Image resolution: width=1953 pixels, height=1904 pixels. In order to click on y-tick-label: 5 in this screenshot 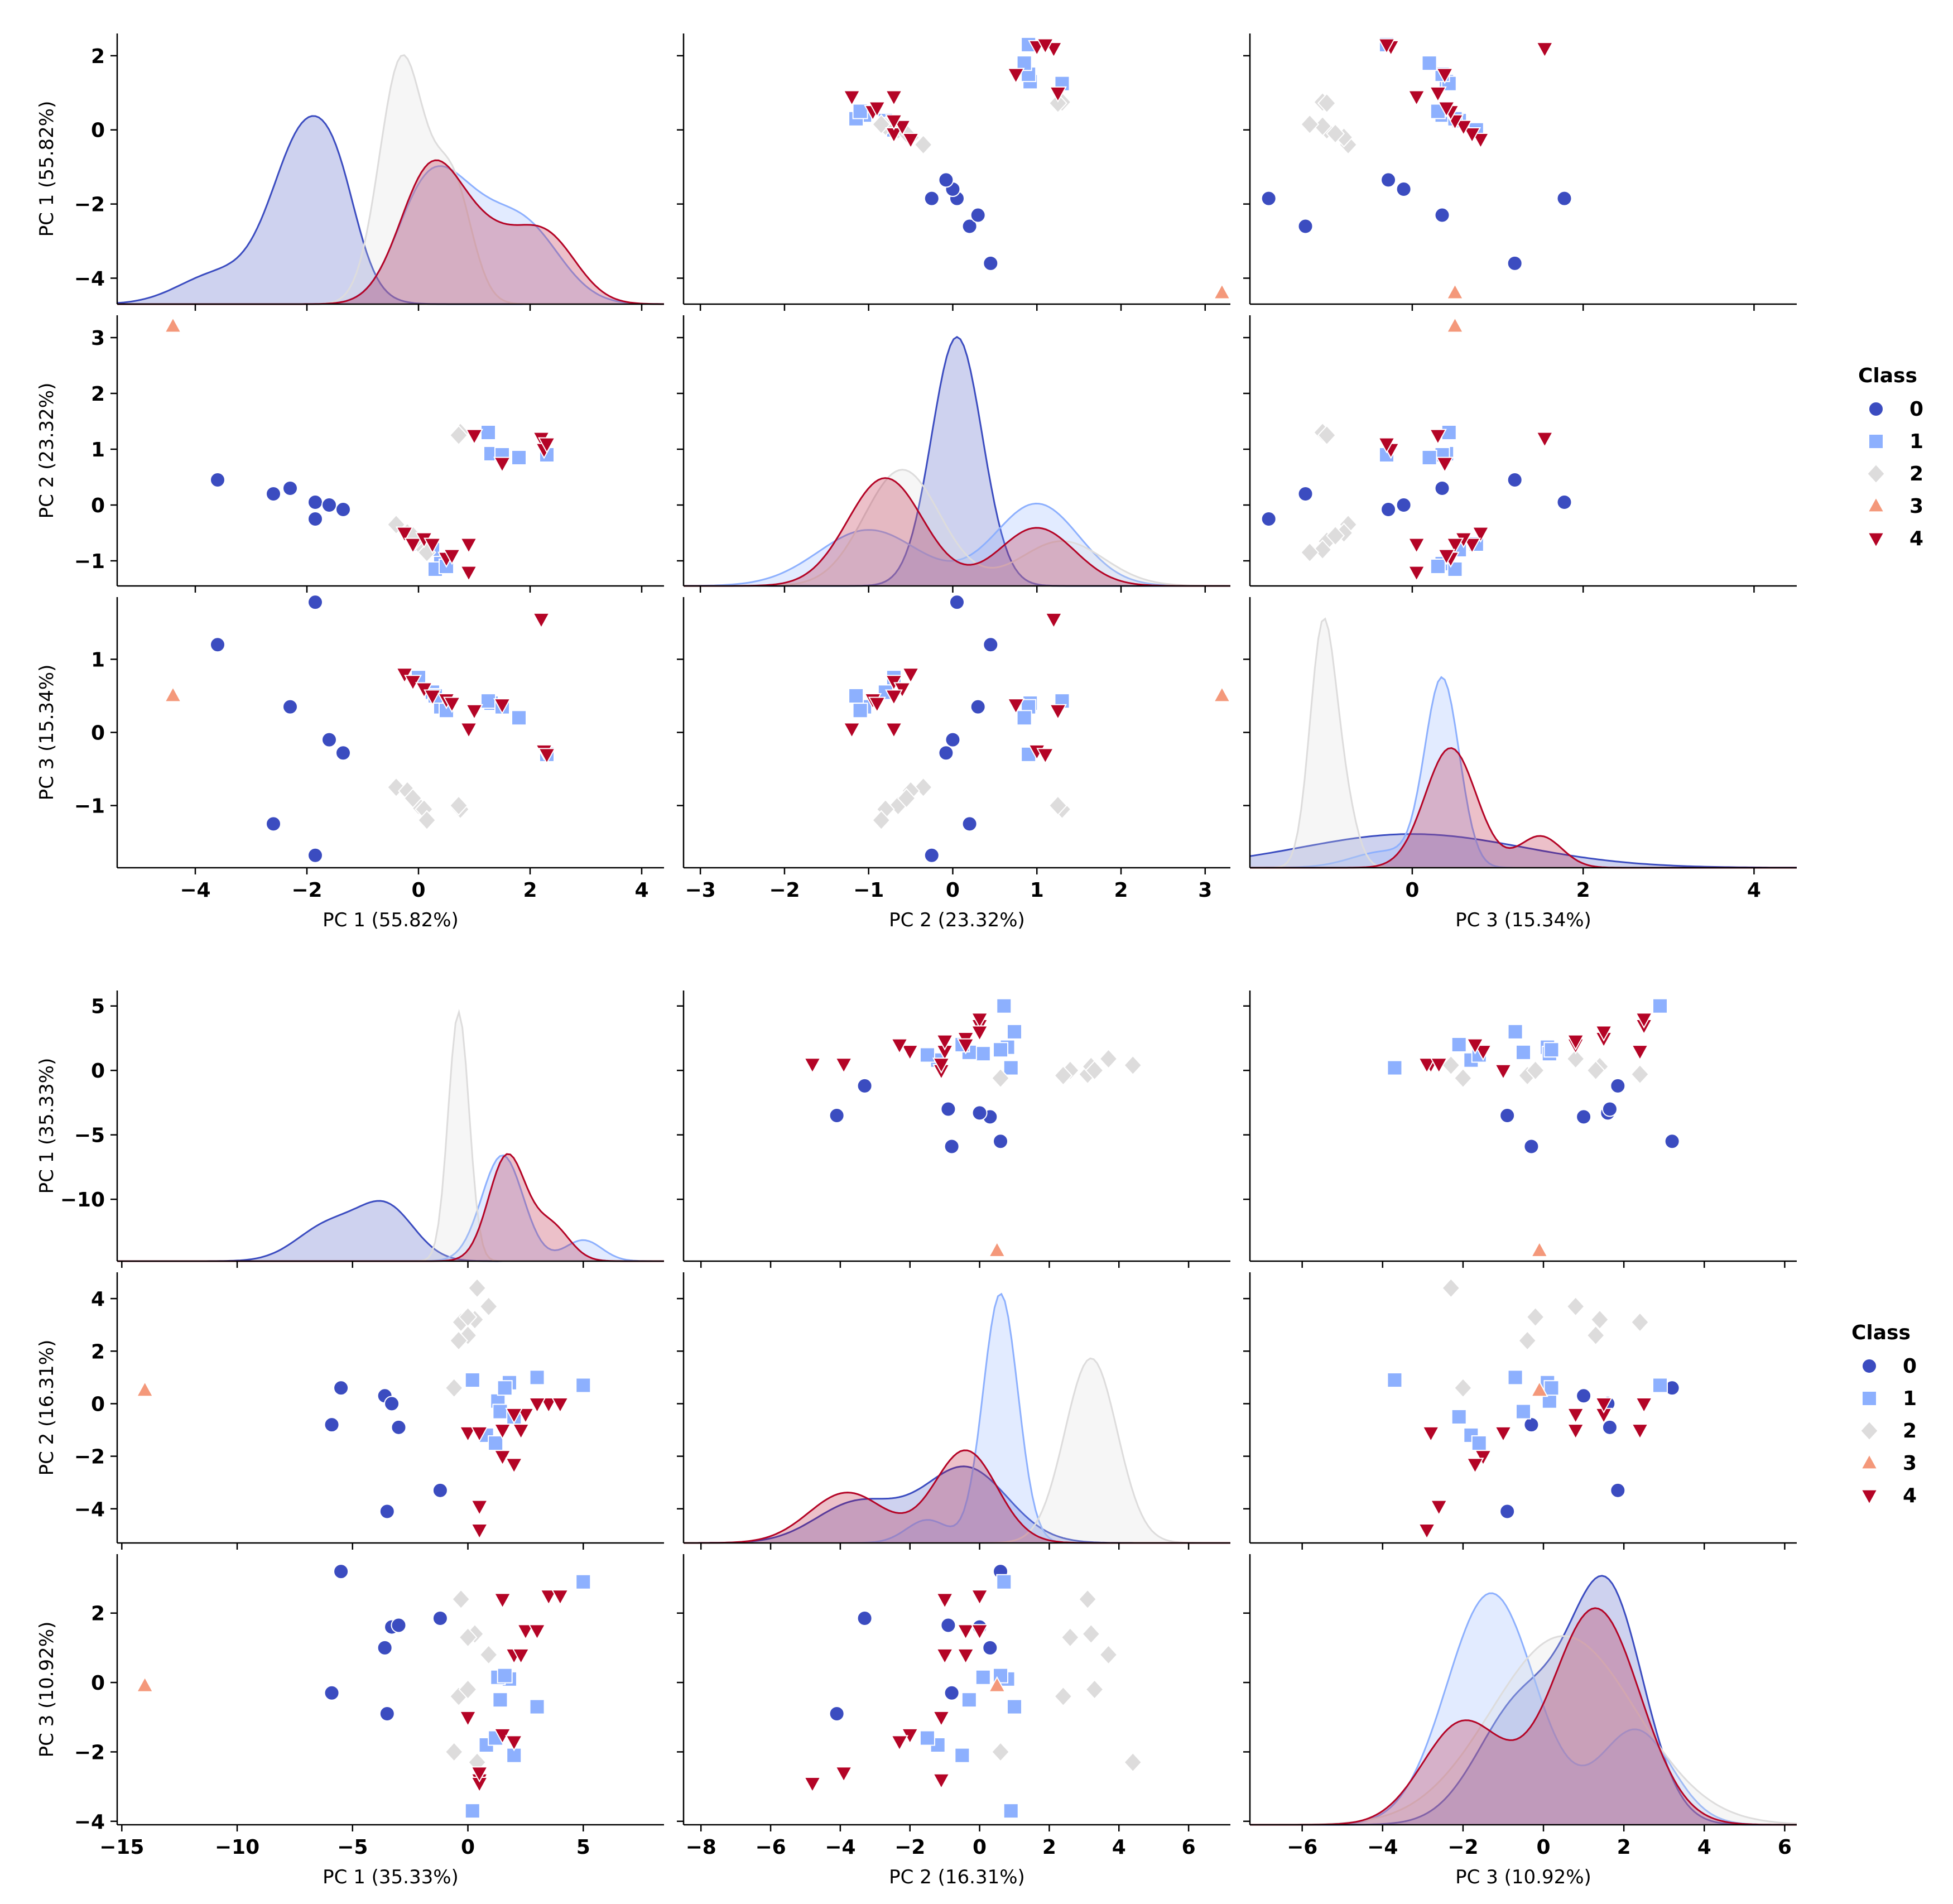, I will do `click(98, 1007)`.